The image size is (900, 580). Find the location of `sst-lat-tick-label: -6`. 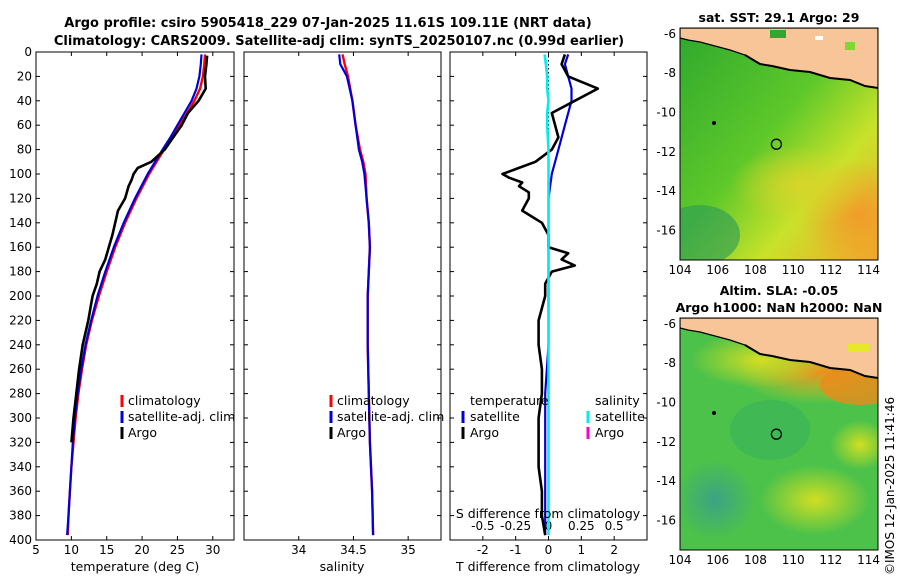

sst-lat-tick-label: -6 is located at coordinates (670, 34).